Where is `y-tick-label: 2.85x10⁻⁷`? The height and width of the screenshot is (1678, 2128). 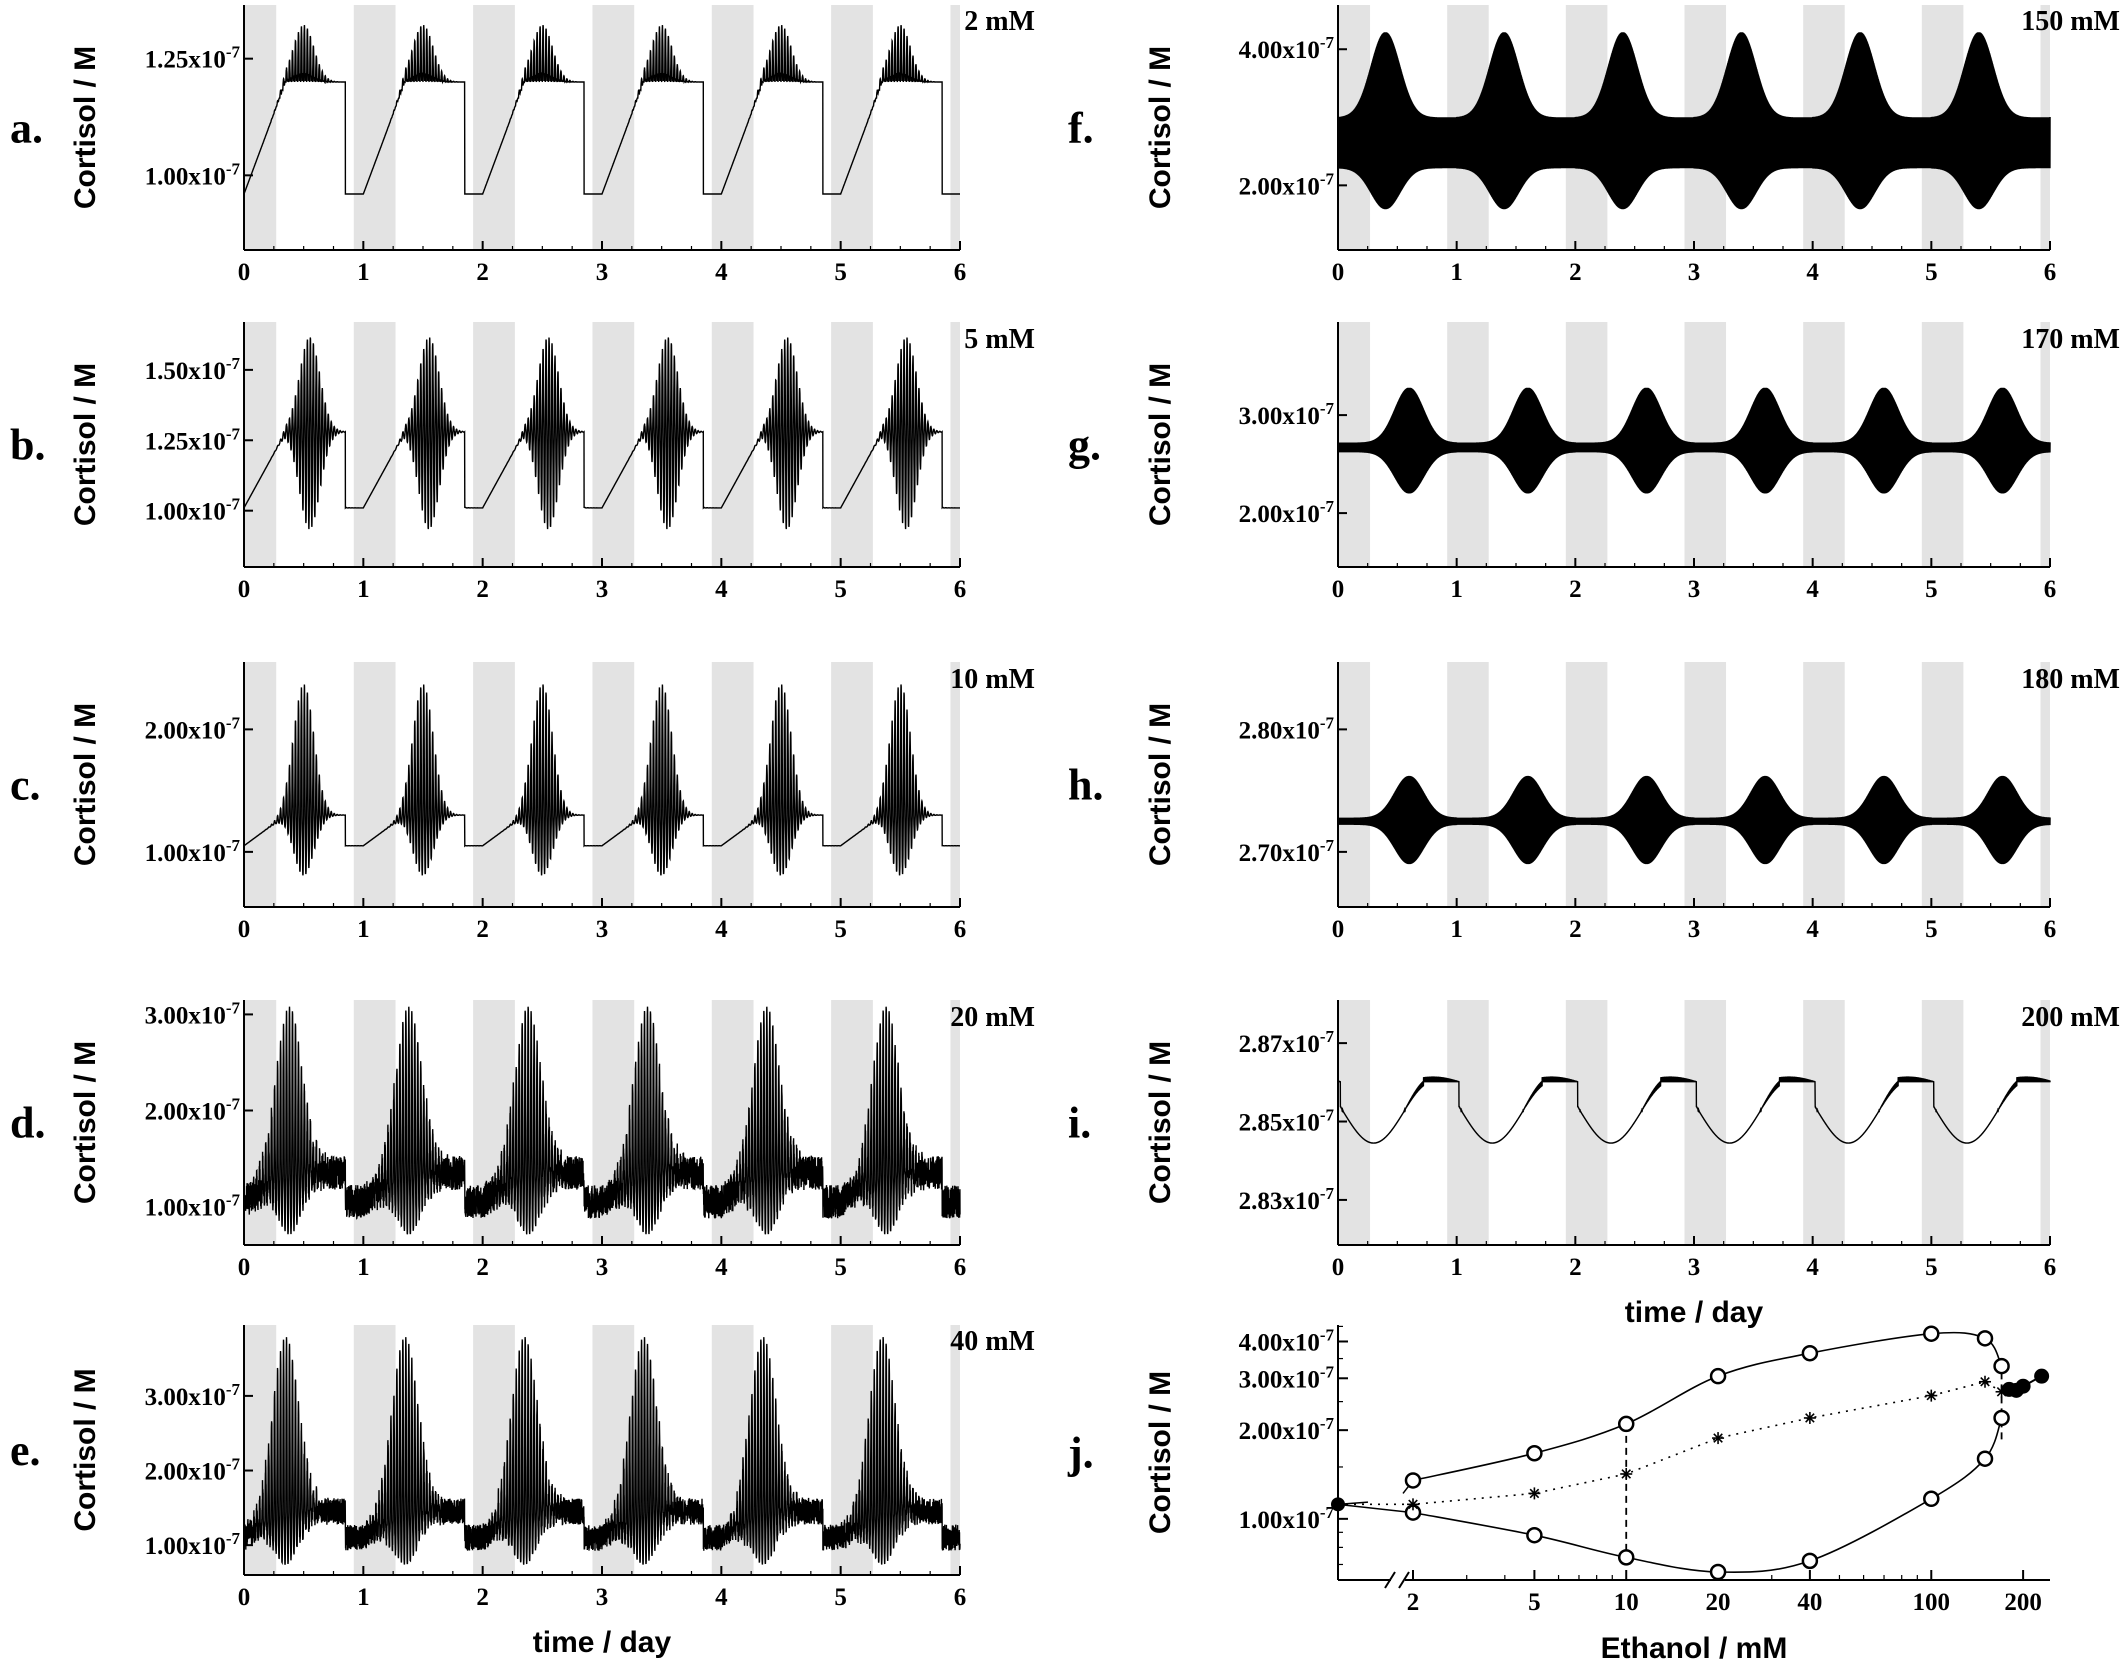 y-tick-label: 2.85x10⁻⁷ is located at coordinates (1287, 1121).